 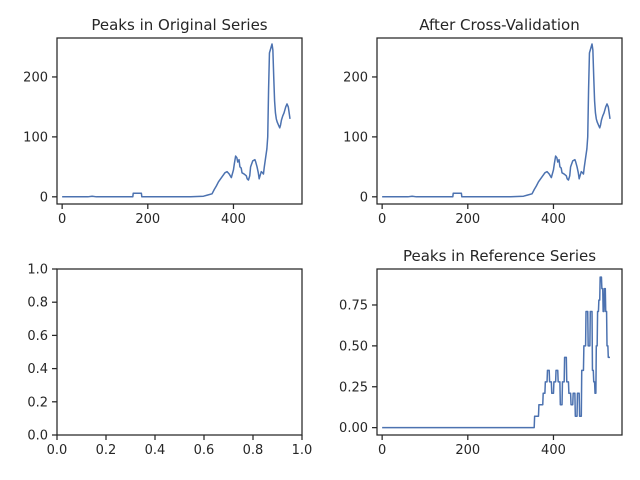 I want to click on panel-3-axes-frame, so click(x=179, y=352).